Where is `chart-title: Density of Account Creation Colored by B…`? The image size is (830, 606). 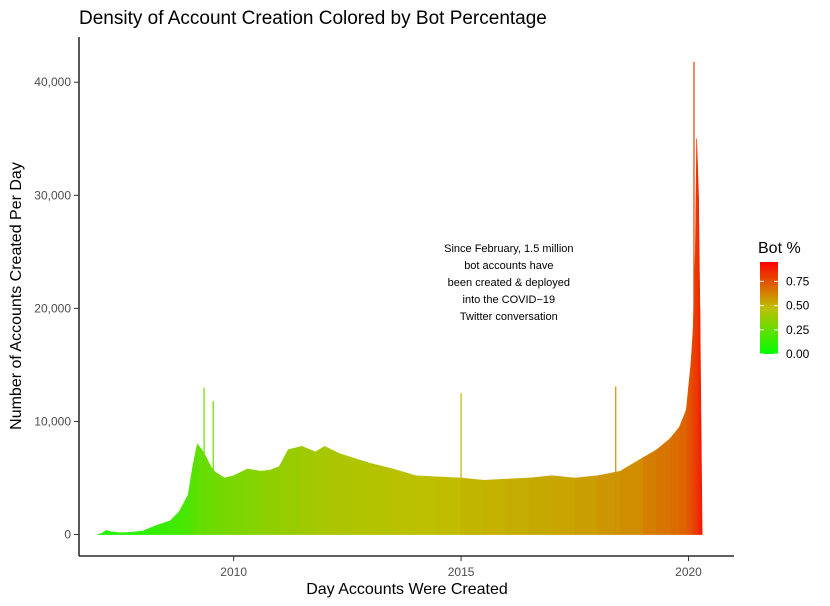 chart-title: Density of Account Creation Colored by B… is located at coordinates (313, 18).